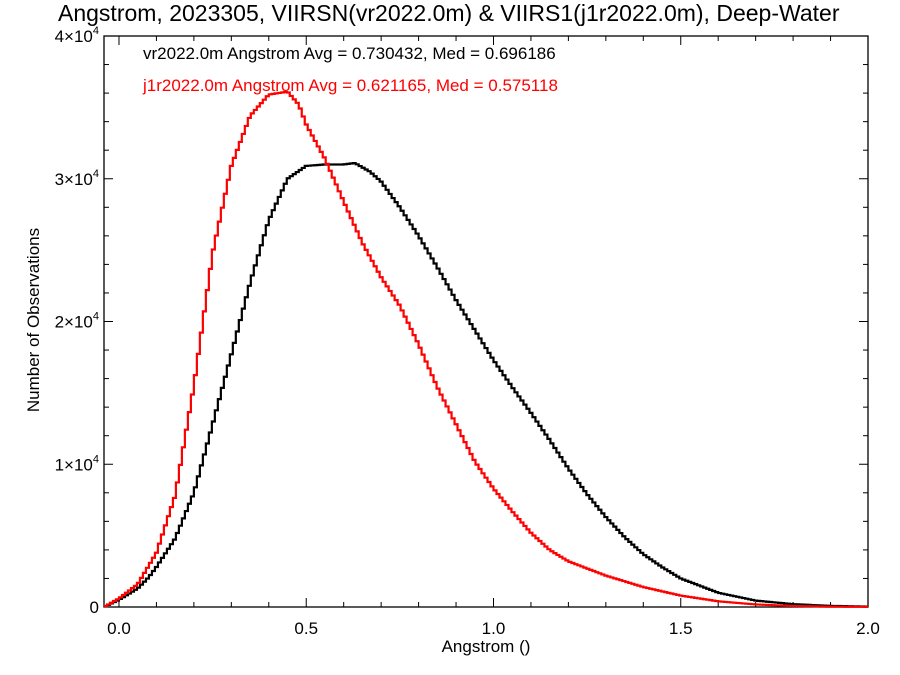  What do you see at coordinates (306, 628) in the screenshot?
I see `x-tick-label: 0.5` at bounding box center [306, 628].